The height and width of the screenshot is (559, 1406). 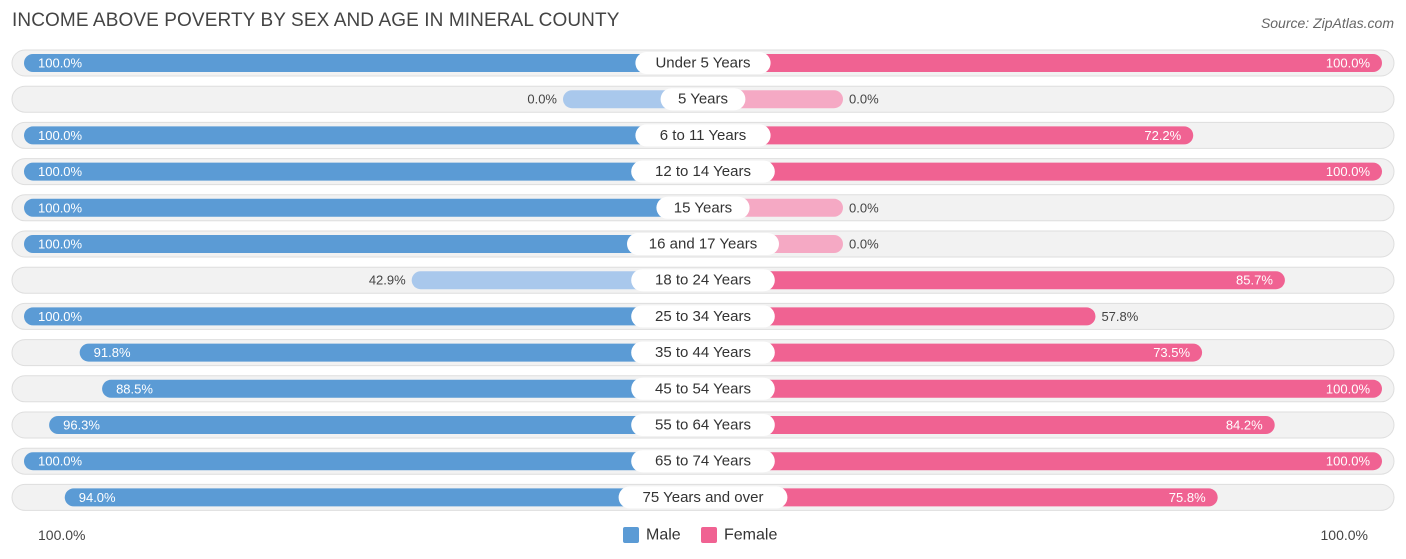 What do you see at coordinates (97, 497) in the screenshot?
I see `male-value-label: 94.0%` at bounding box center [97, 497].